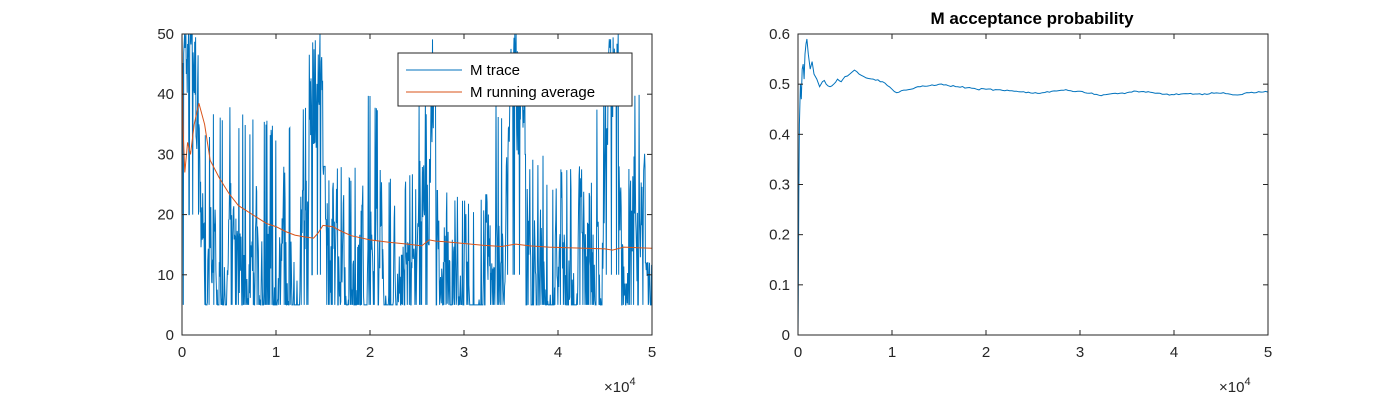 The height and width of the screenshot is (405, 1400). I want to click on right-y-tick-label: 0.5, so click(779, 84).